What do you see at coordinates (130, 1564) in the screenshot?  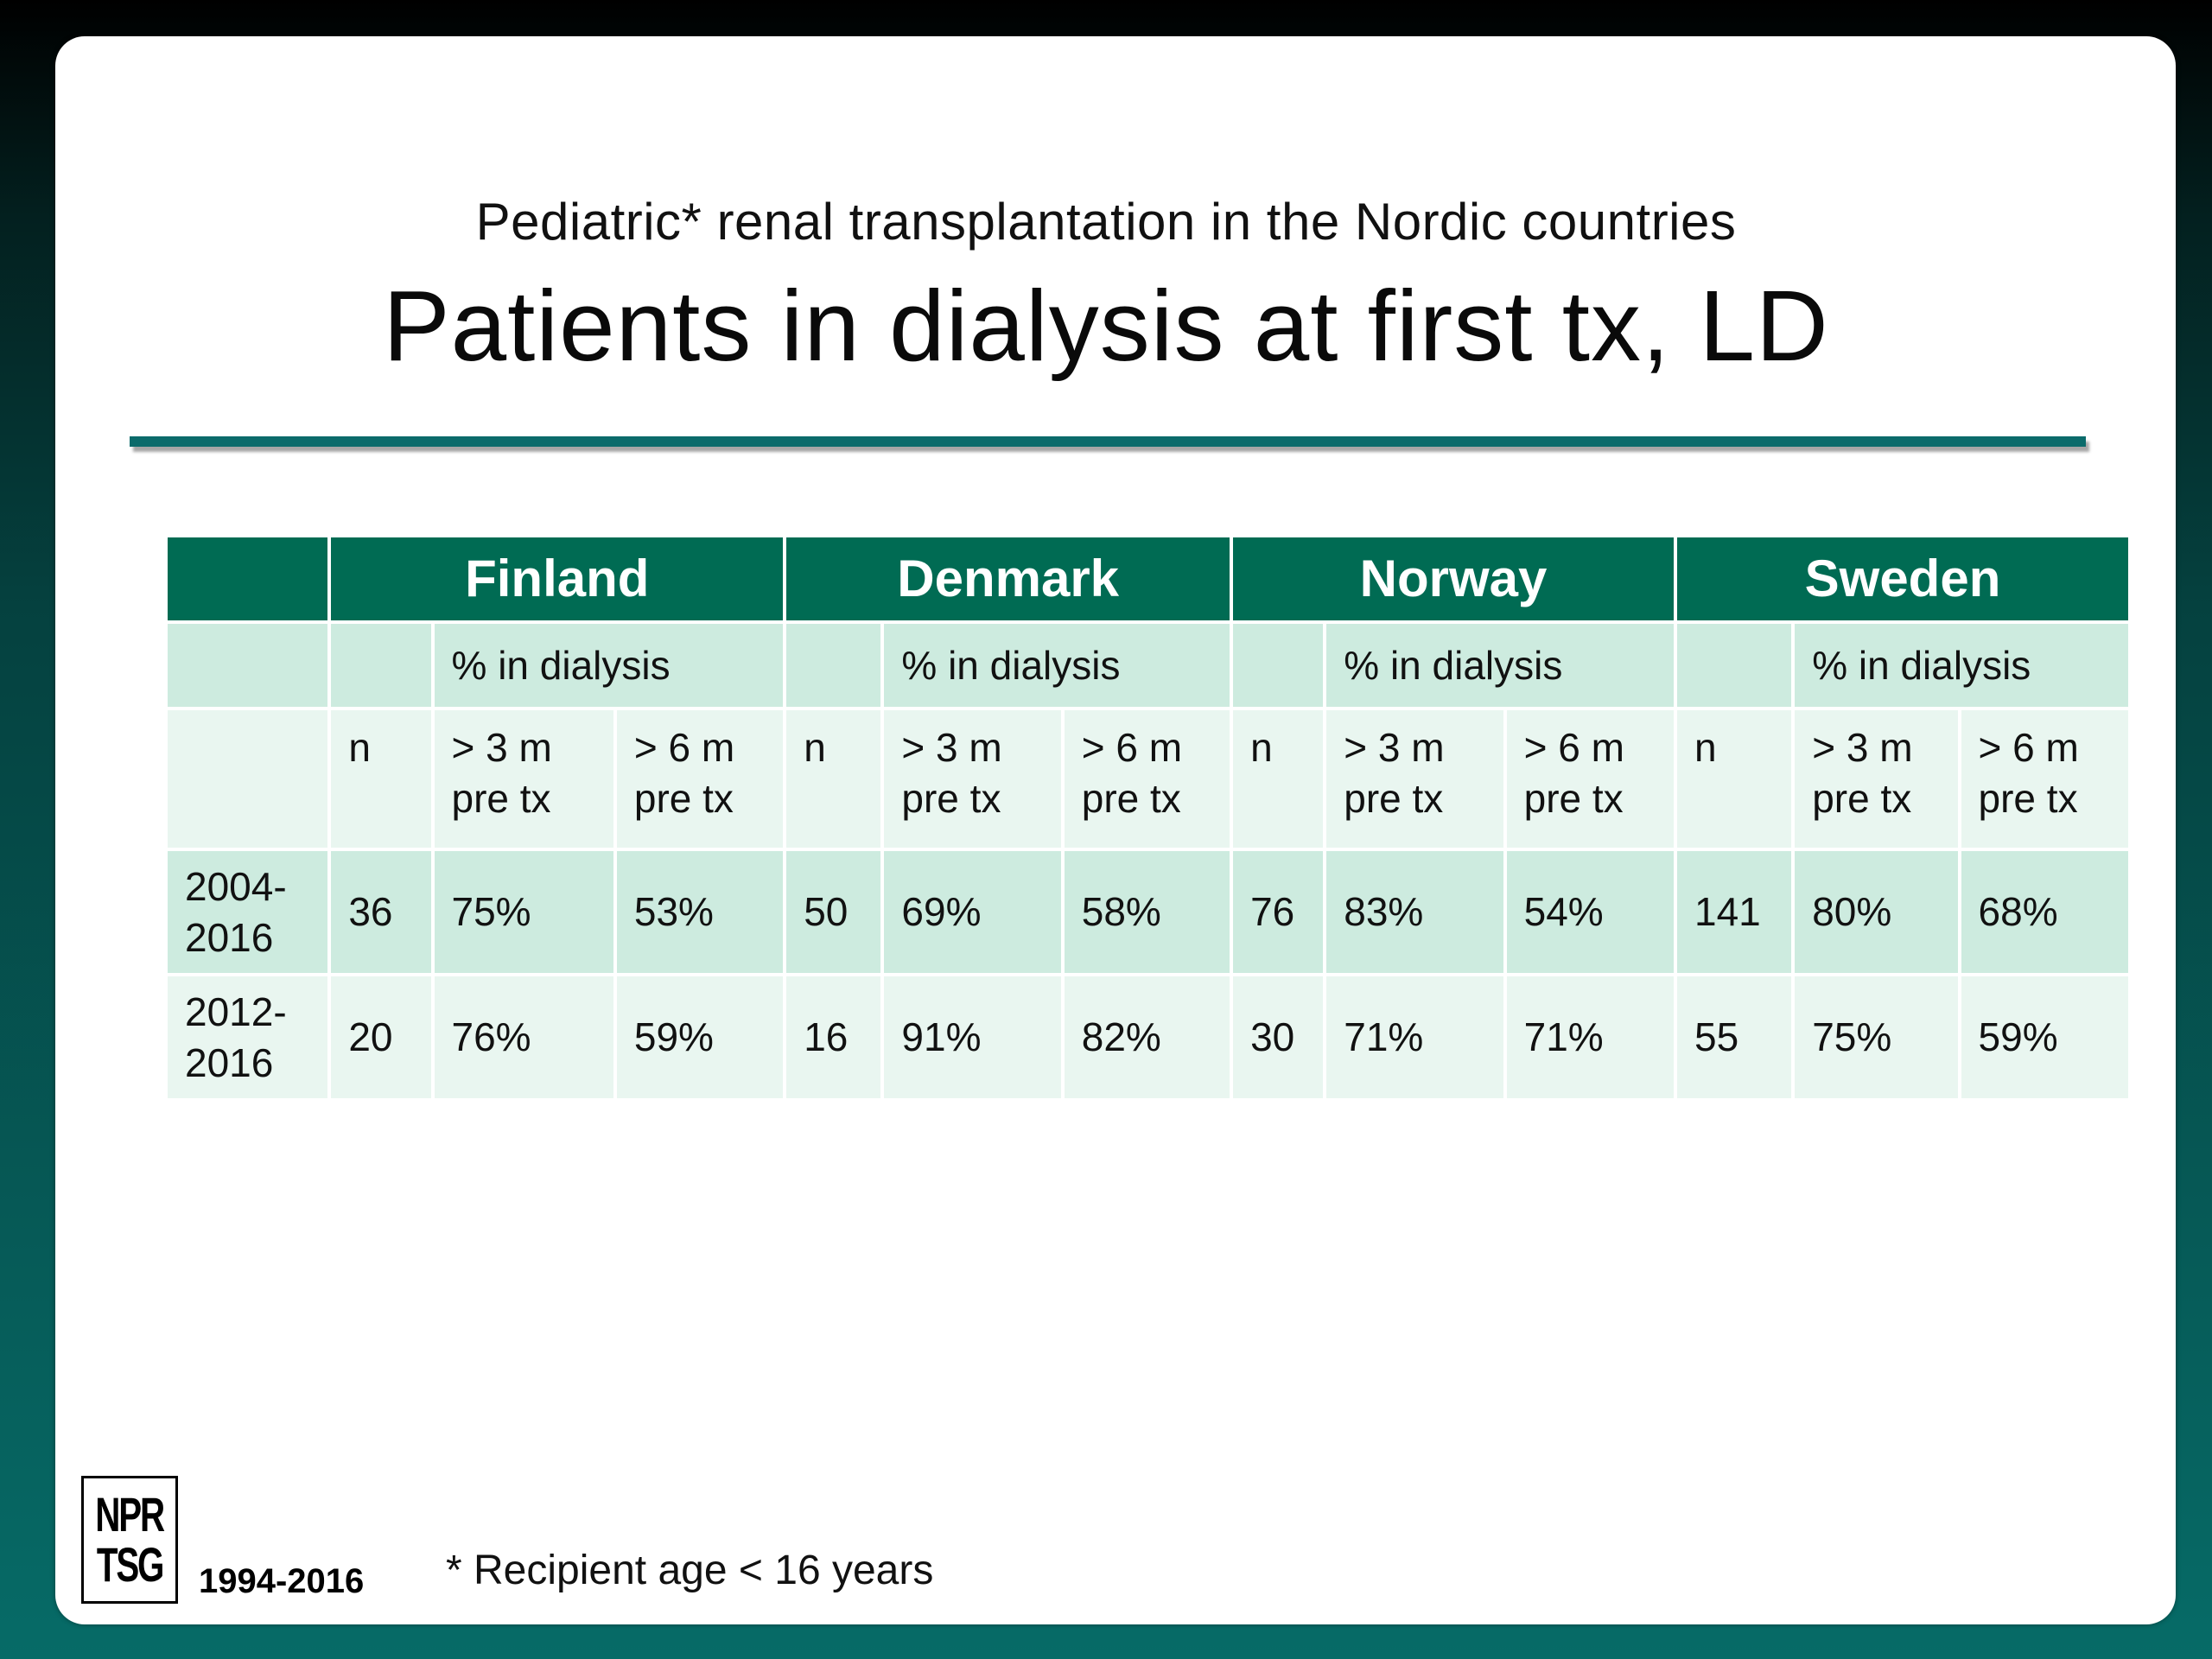 I see `logo-line-bottom: TSG` at bounding box center [130, 1564].